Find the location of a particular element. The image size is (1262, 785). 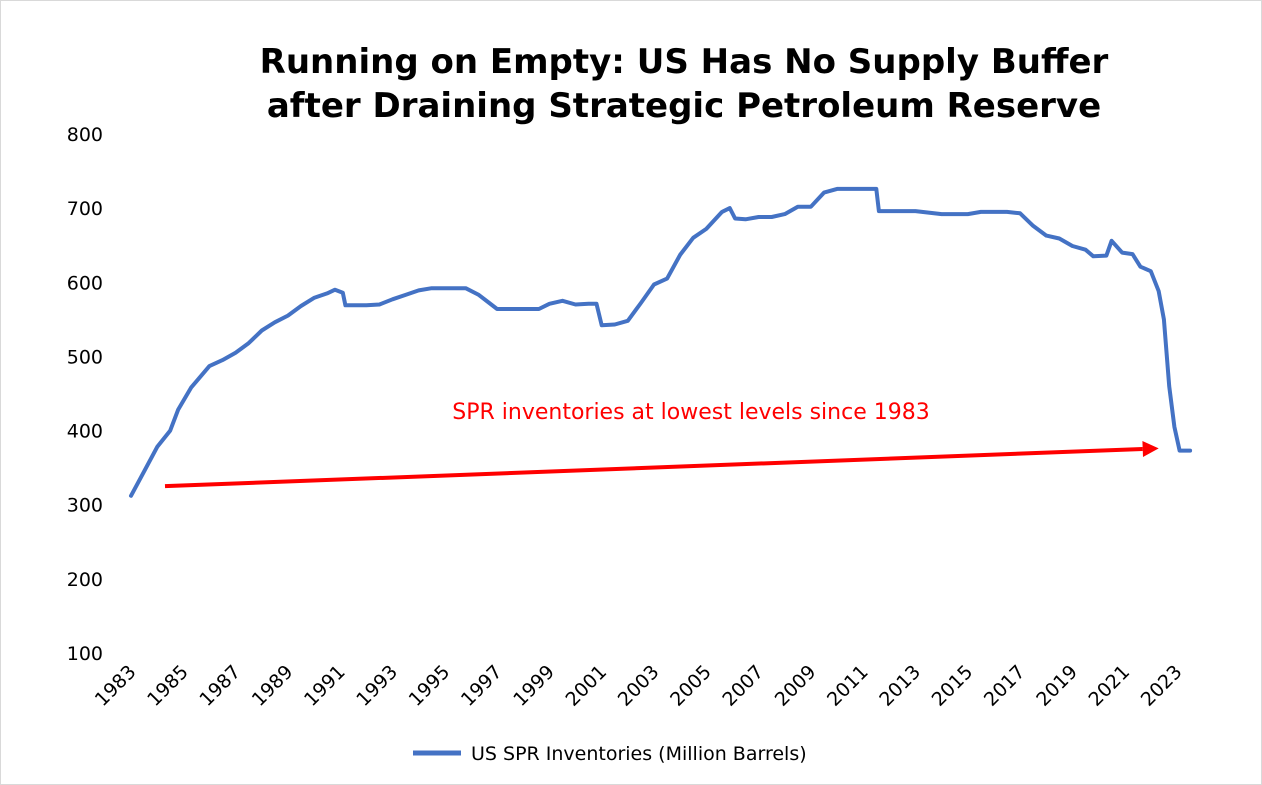

x-tick-label: 2015 is located at coordinates (953, 686).